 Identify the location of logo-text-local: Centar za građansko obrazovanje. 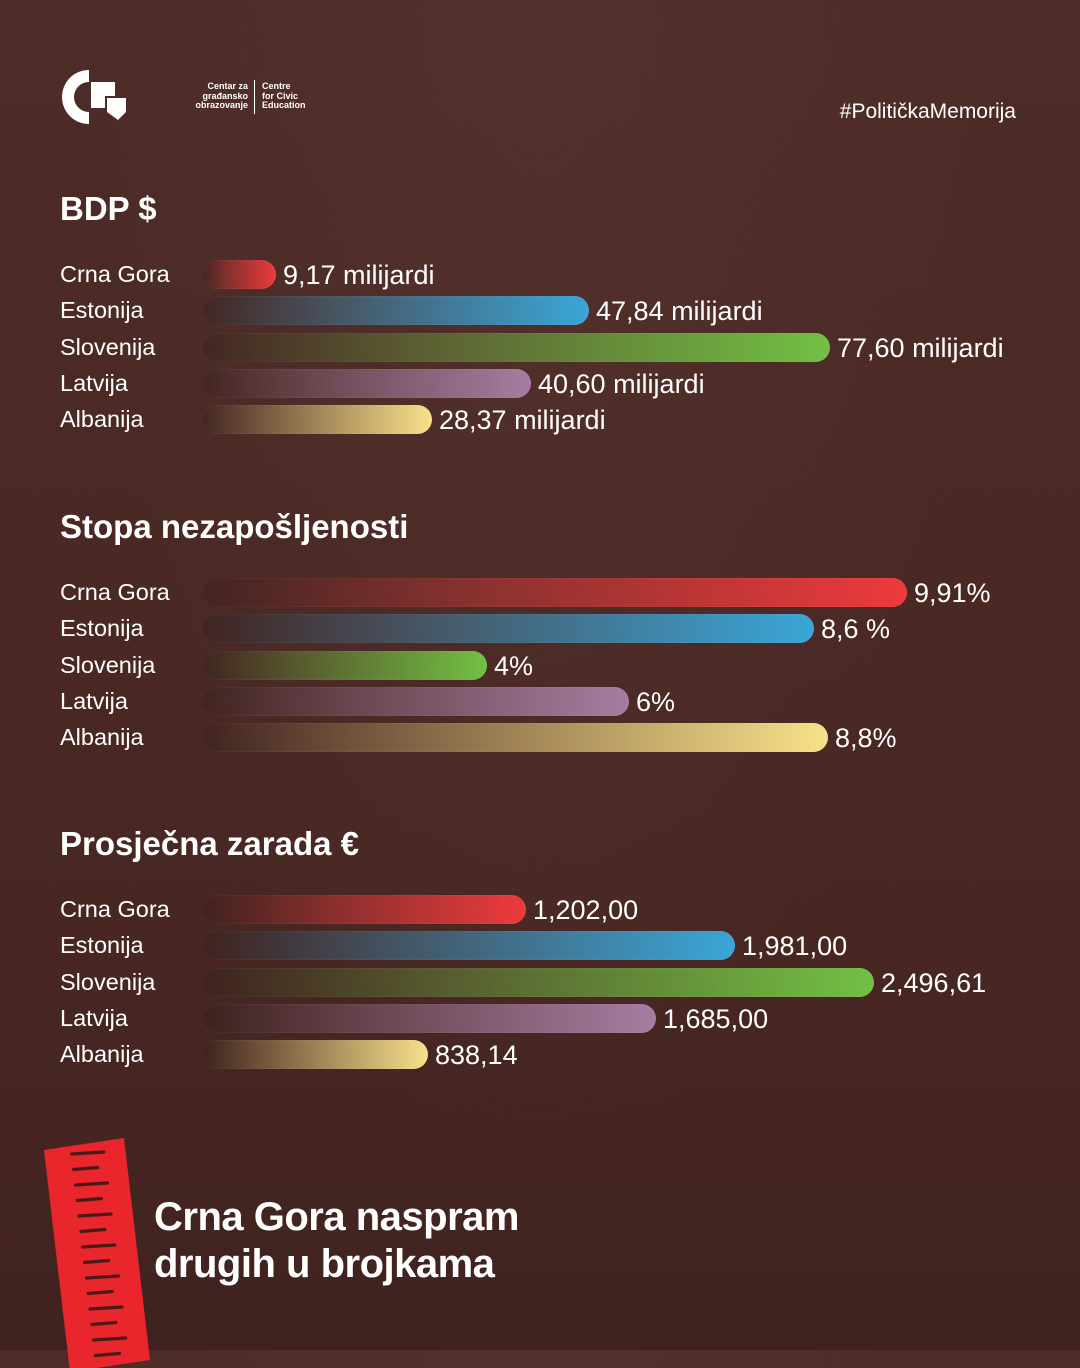
(221, 95).